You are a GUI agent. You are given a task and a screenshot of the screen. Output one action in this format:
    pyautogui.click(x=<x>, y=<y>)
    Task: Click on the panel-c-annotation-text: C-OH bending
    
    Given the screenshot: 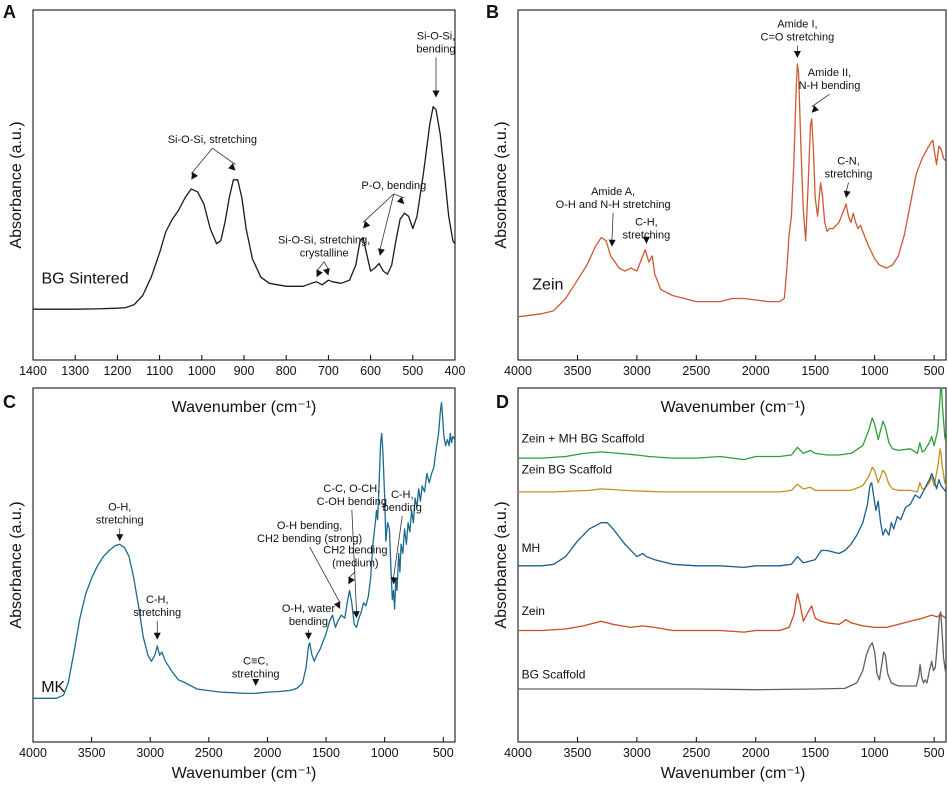 What is the action you would take?
    pyautogui.click(x=352, y=502)
    